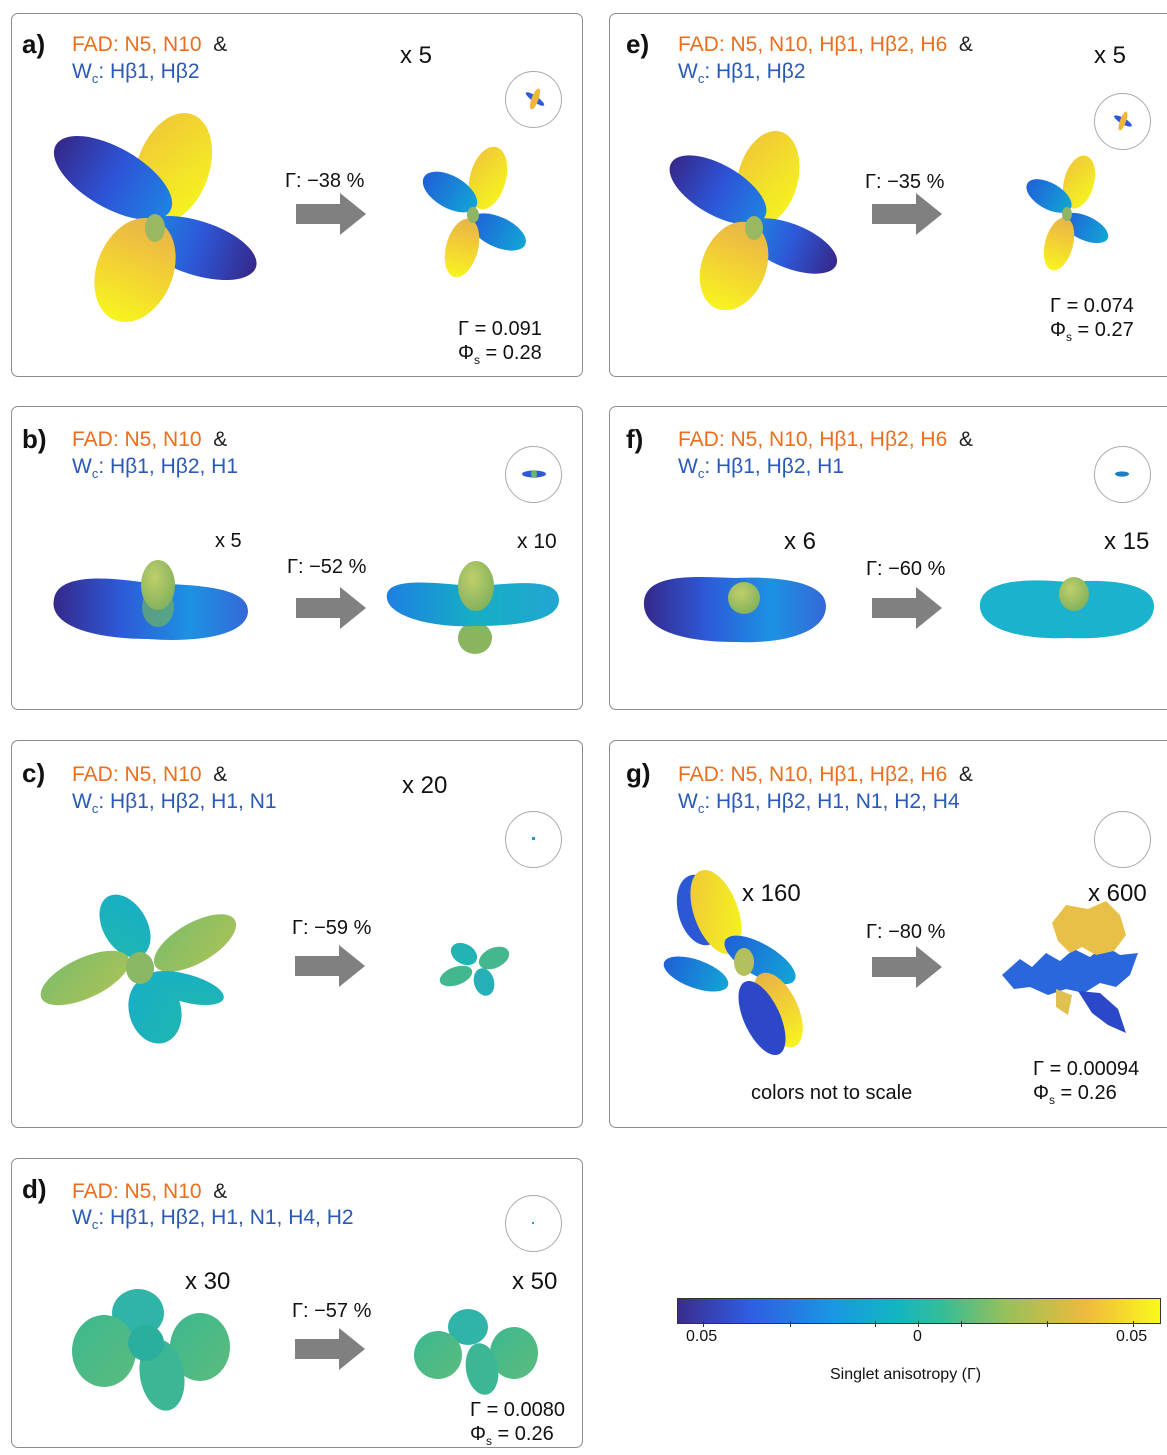  Describe the element at coordinates (635, 439) in the screenshot. I see `panel-f-label: f)` at that location.